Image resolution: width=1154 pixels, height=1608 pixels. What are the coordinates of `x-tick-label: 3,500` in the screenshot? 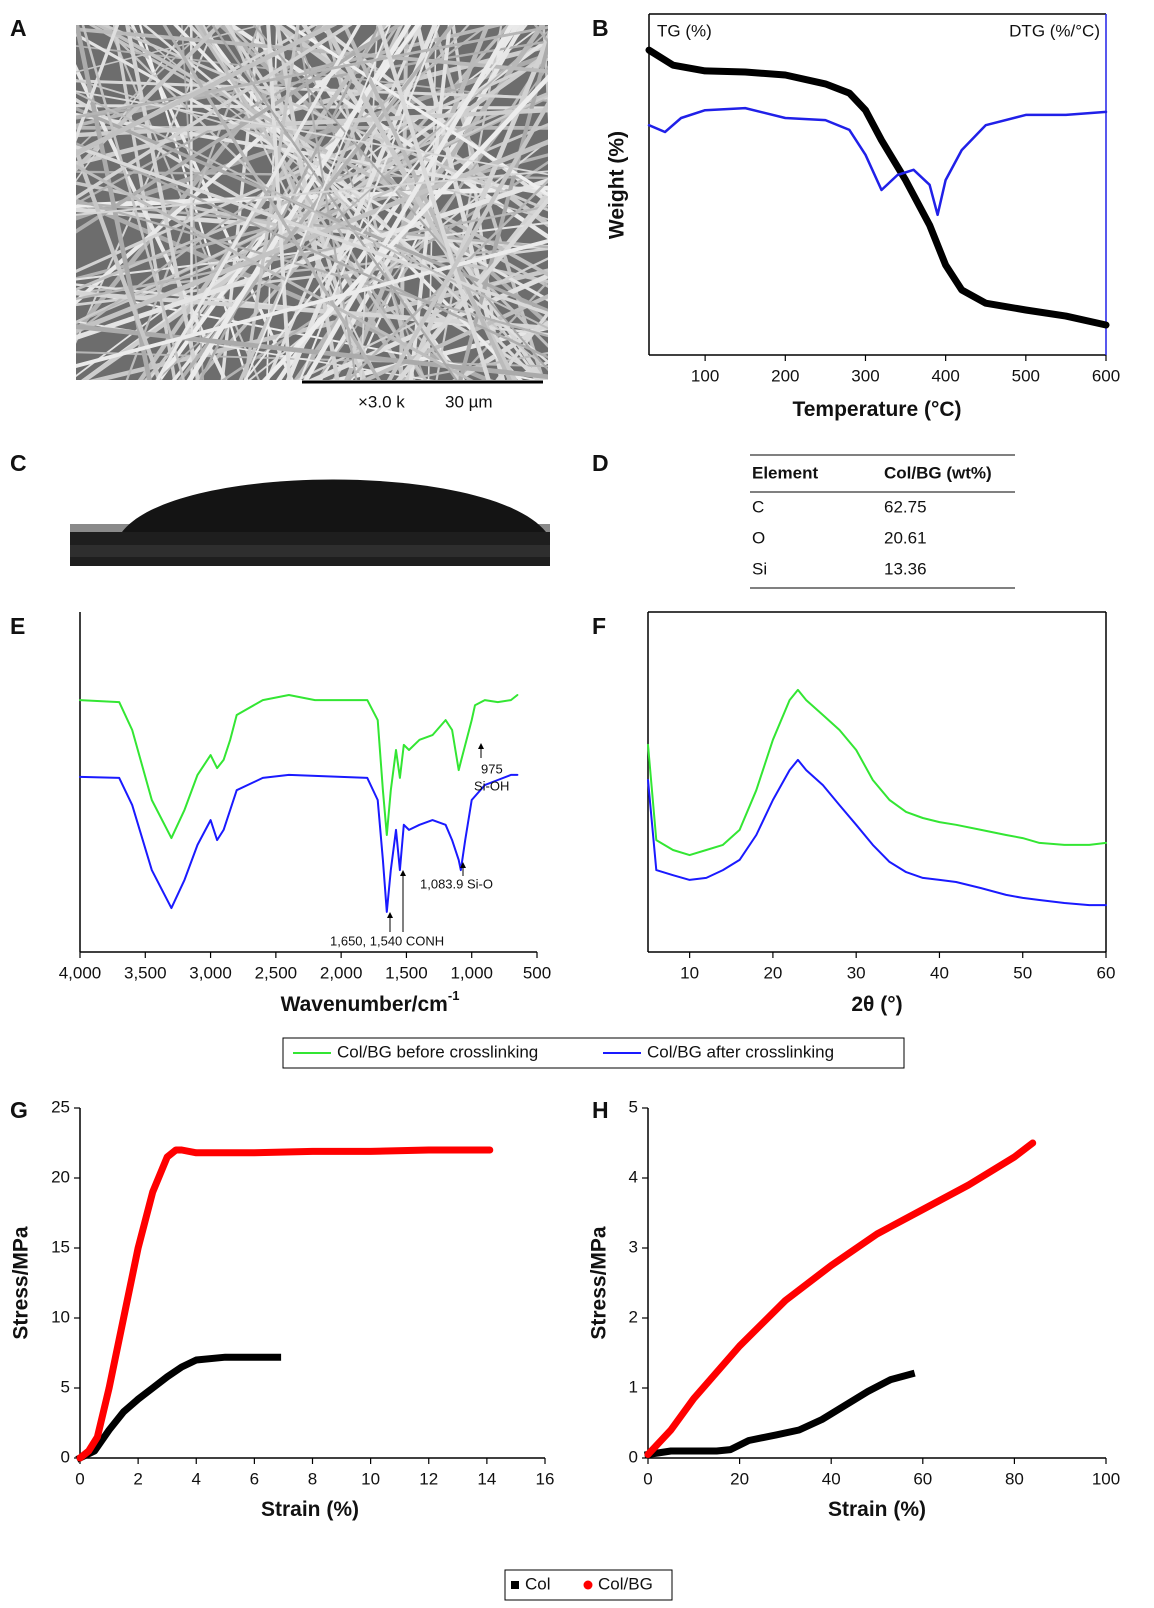 It's located at (145, 972).